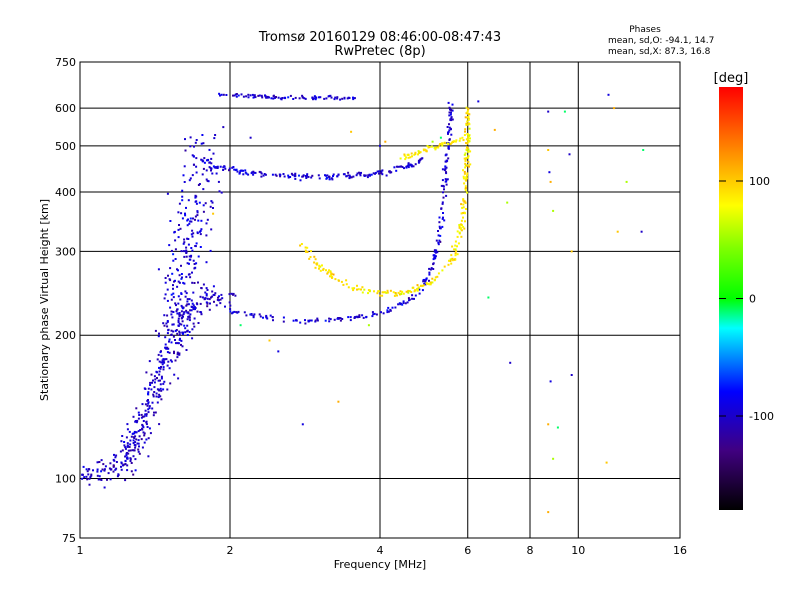  What do you see at coordinates (65, 479) in the screenshot?
I see `y-tick-label: 100` at bounding box center [65, 479].